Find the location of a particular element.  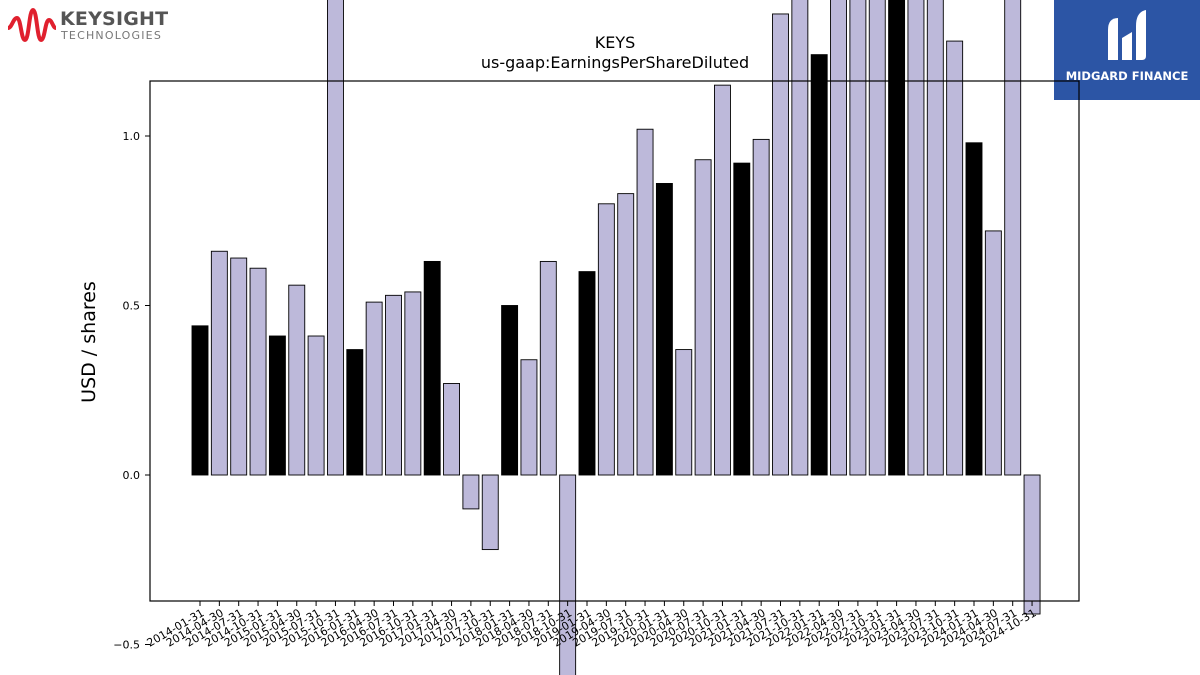

y-axis-label: USD / shares is located at coordinates (89, 342).